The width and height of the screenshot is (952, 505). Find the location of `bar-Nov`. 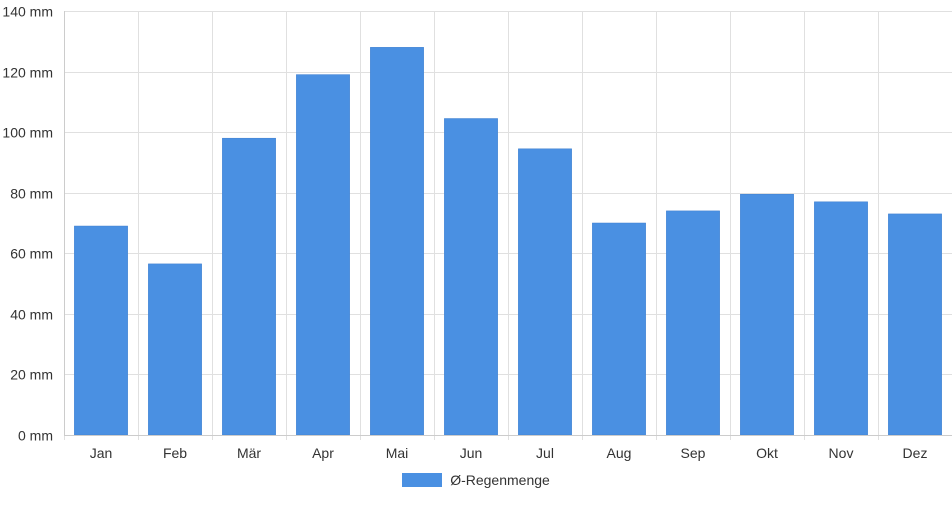

bar-Nov is located at coordinates (841, 318).